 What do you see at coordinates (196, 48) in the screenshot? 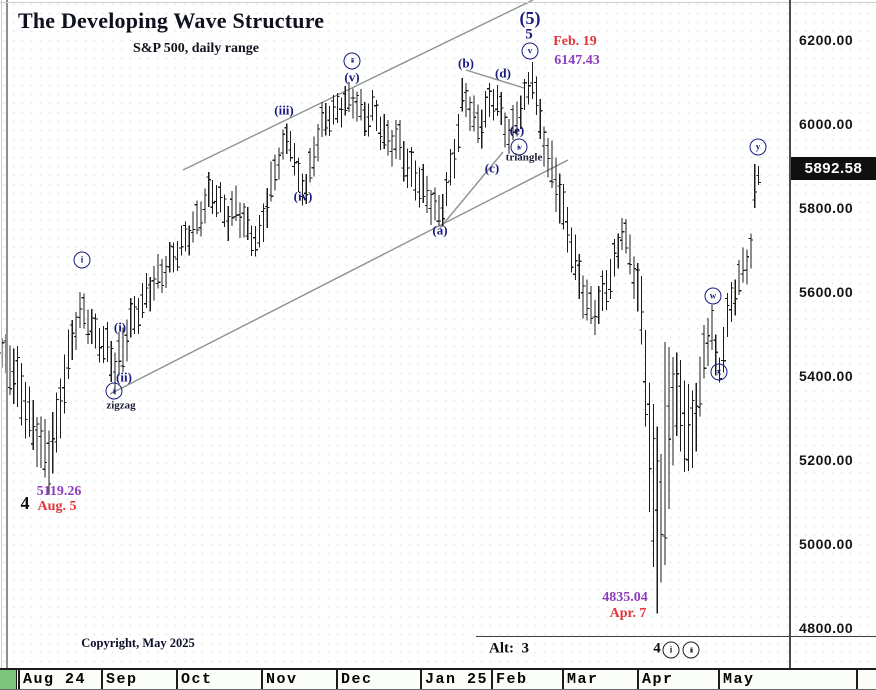
I see `chart-subtitle: S&P 500, daily range` at bounding box center [196, 48].